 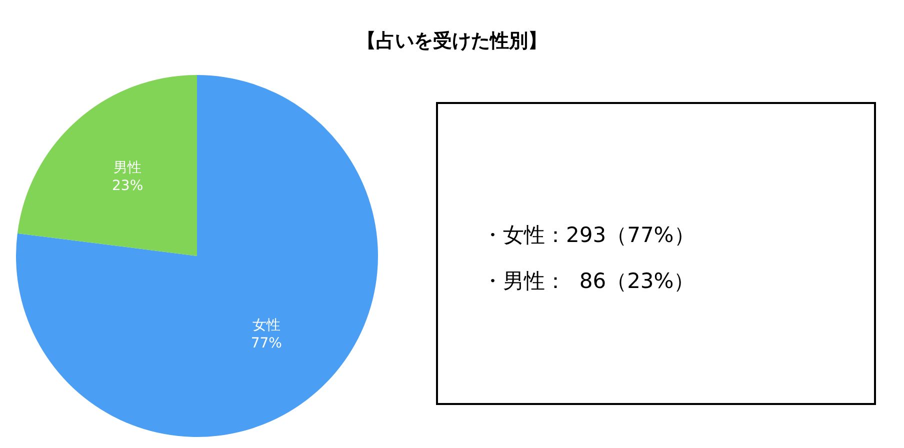 What do you see at coordinates (266, 343) in the screenshot?
I see `data-label: 77%` at bounding box center [266, 343].